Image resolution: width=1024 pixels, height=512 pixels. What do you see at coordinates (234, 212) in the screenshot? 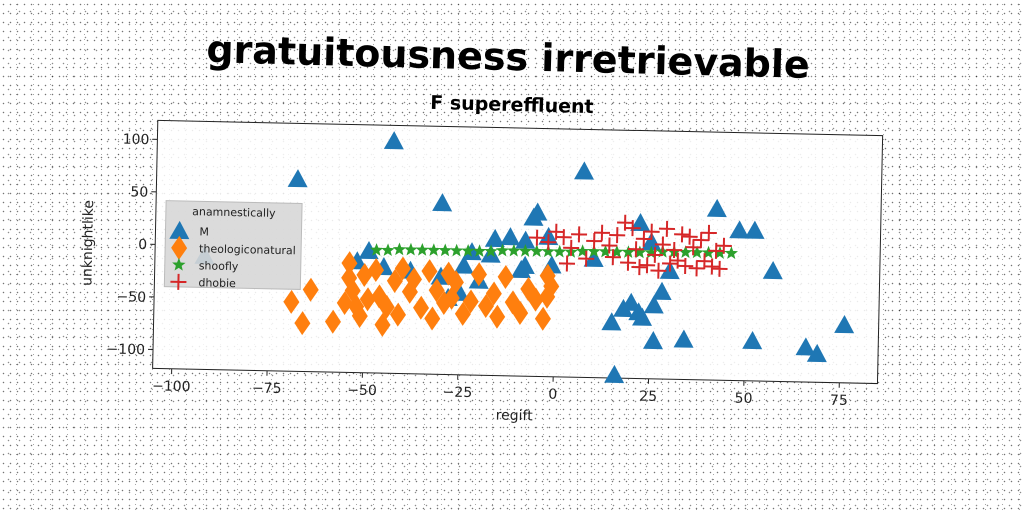
I see `legend-title: anamnestically` at bounding box center [234, 212].